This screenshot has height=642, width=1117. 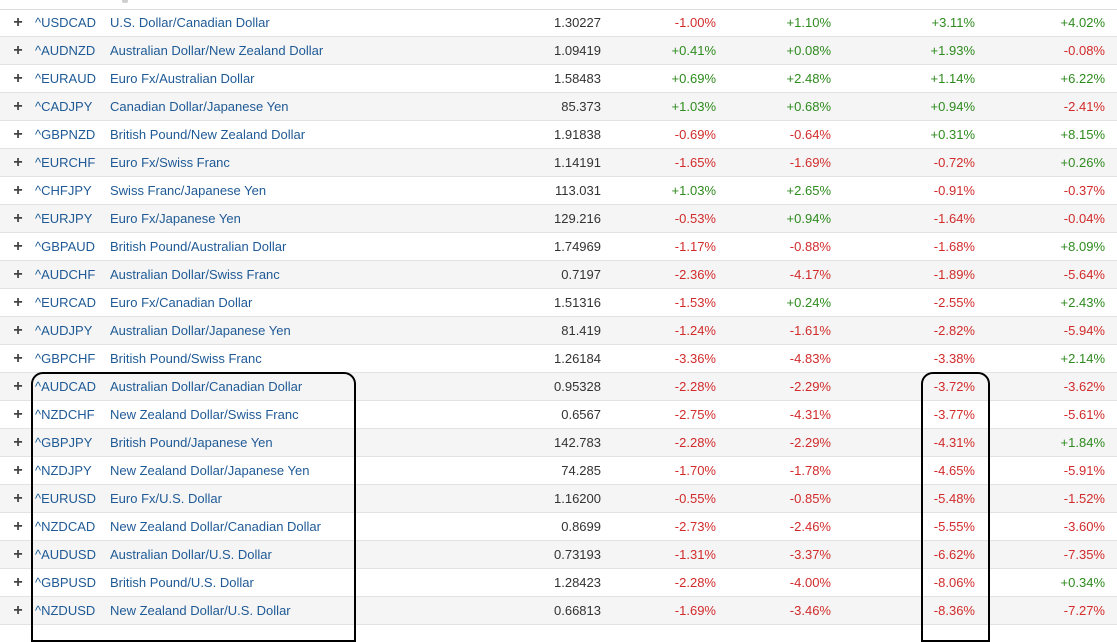 I want to click on pair-name-link: New Zealand Dollar/U.S. Dollar, so click(x=200, y=610).